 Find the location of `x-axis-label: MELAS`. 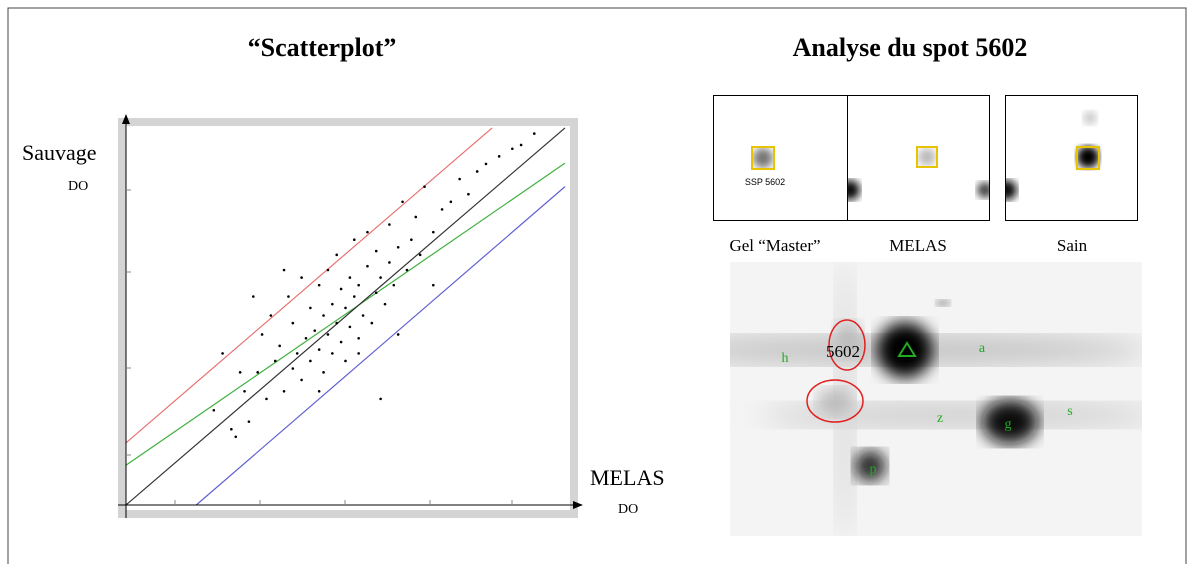

x-axis-label: MELAS is located at coordinates (627, 477).